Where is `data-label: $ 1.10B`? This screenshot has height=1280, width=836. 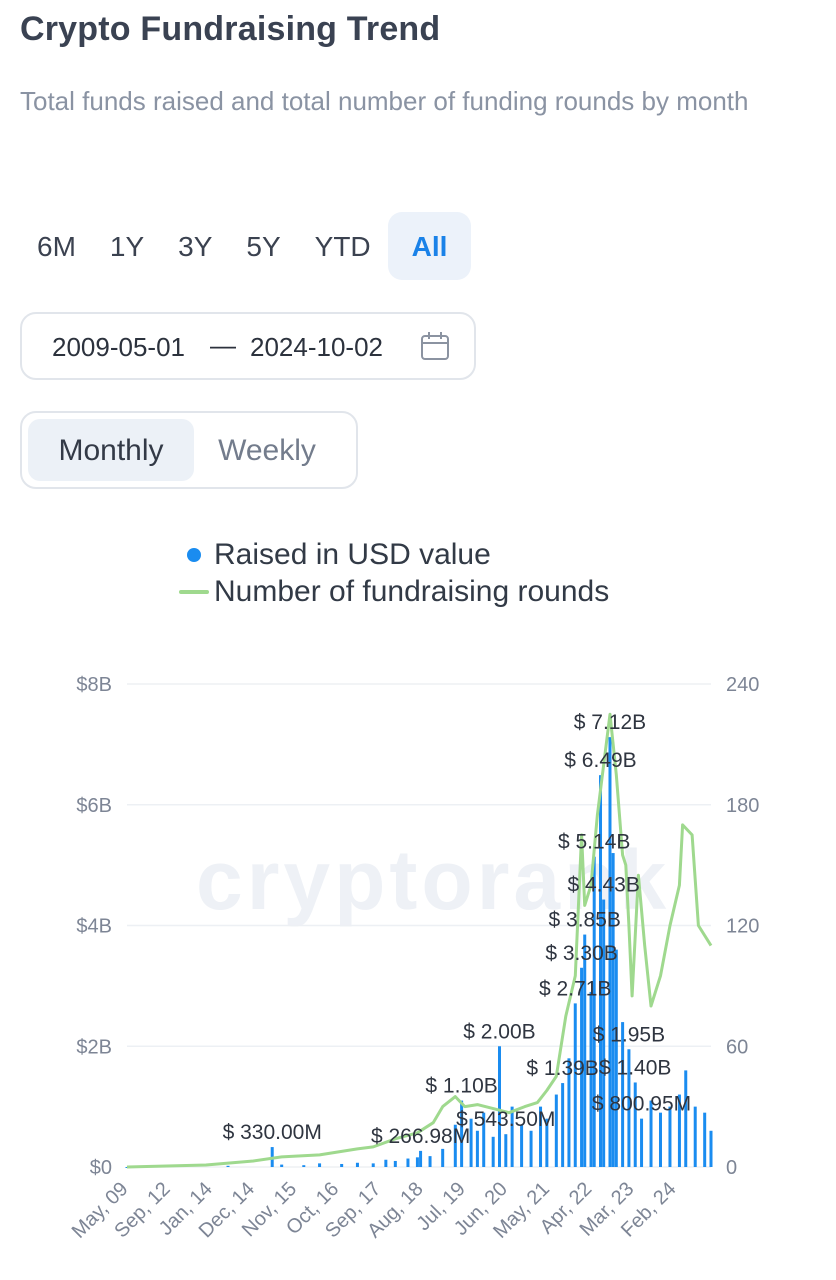
data-label: $ 1.10B is located at coordinates (461, 1086).